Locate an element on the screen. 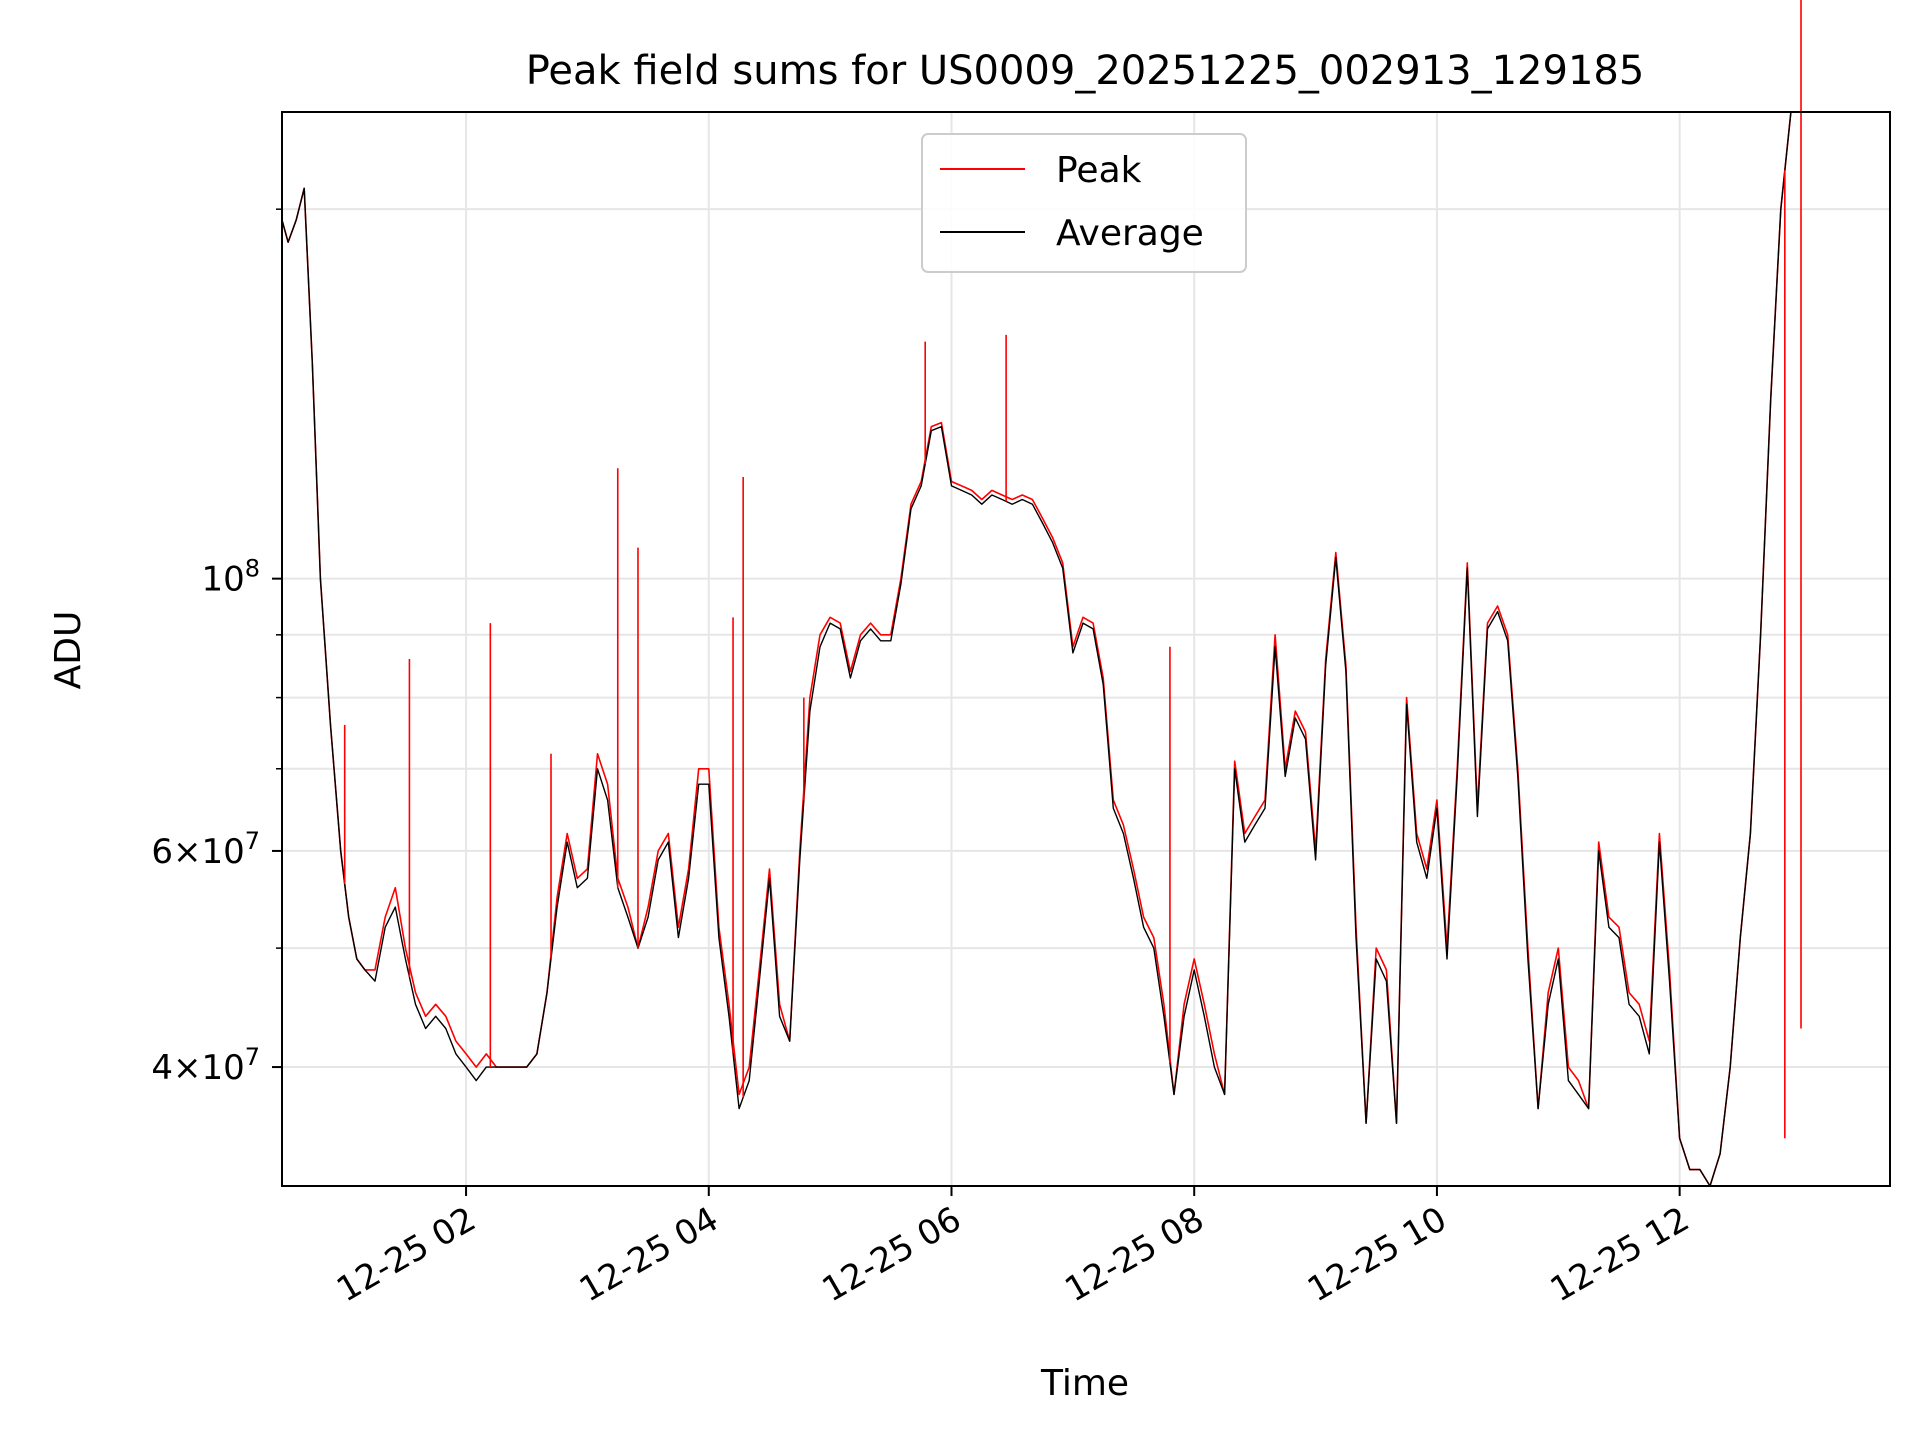  x-axis-label: Time is located at coordinates (1084, 1383).